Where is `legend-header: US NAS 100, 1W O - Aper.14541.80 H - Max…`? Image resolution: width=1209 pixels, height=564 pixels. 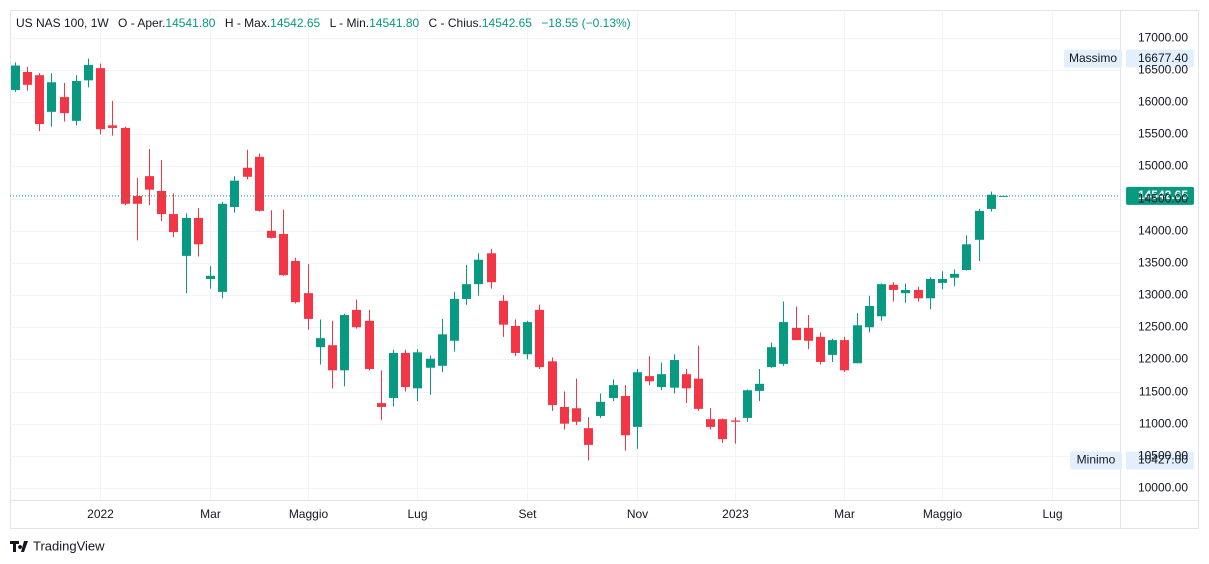
legend-header: US NAS 100, 1W O - Aper.14541.80 H - Max… is located at coordinates (323, 23).